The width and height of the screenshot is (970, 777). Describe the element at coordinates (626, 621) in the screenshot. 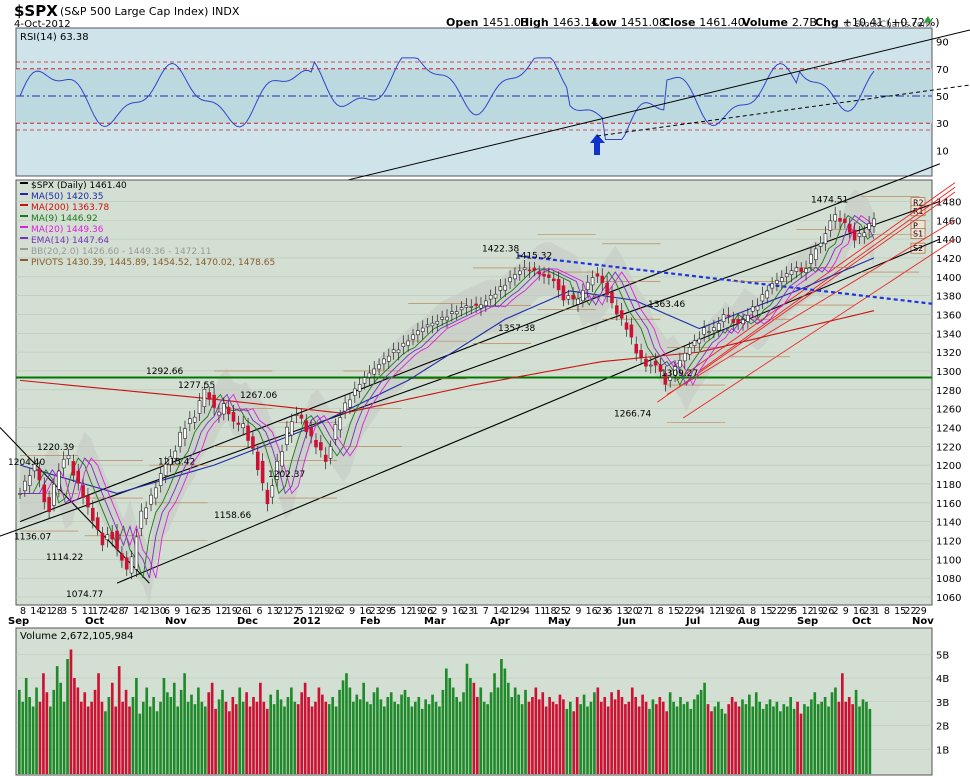

I see `x-month-label: Jun` at that location.